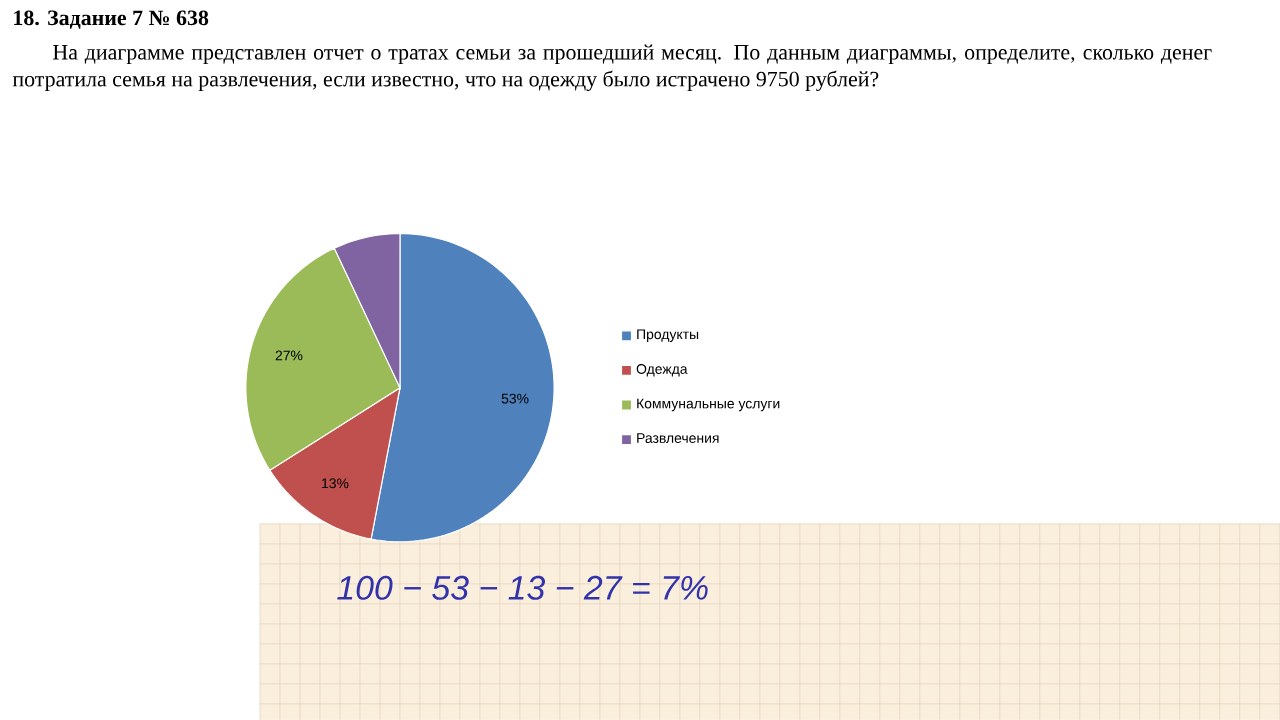  I want to click on text: 100 − 53 − 13 − 27 = 7%, so click(522, 587).